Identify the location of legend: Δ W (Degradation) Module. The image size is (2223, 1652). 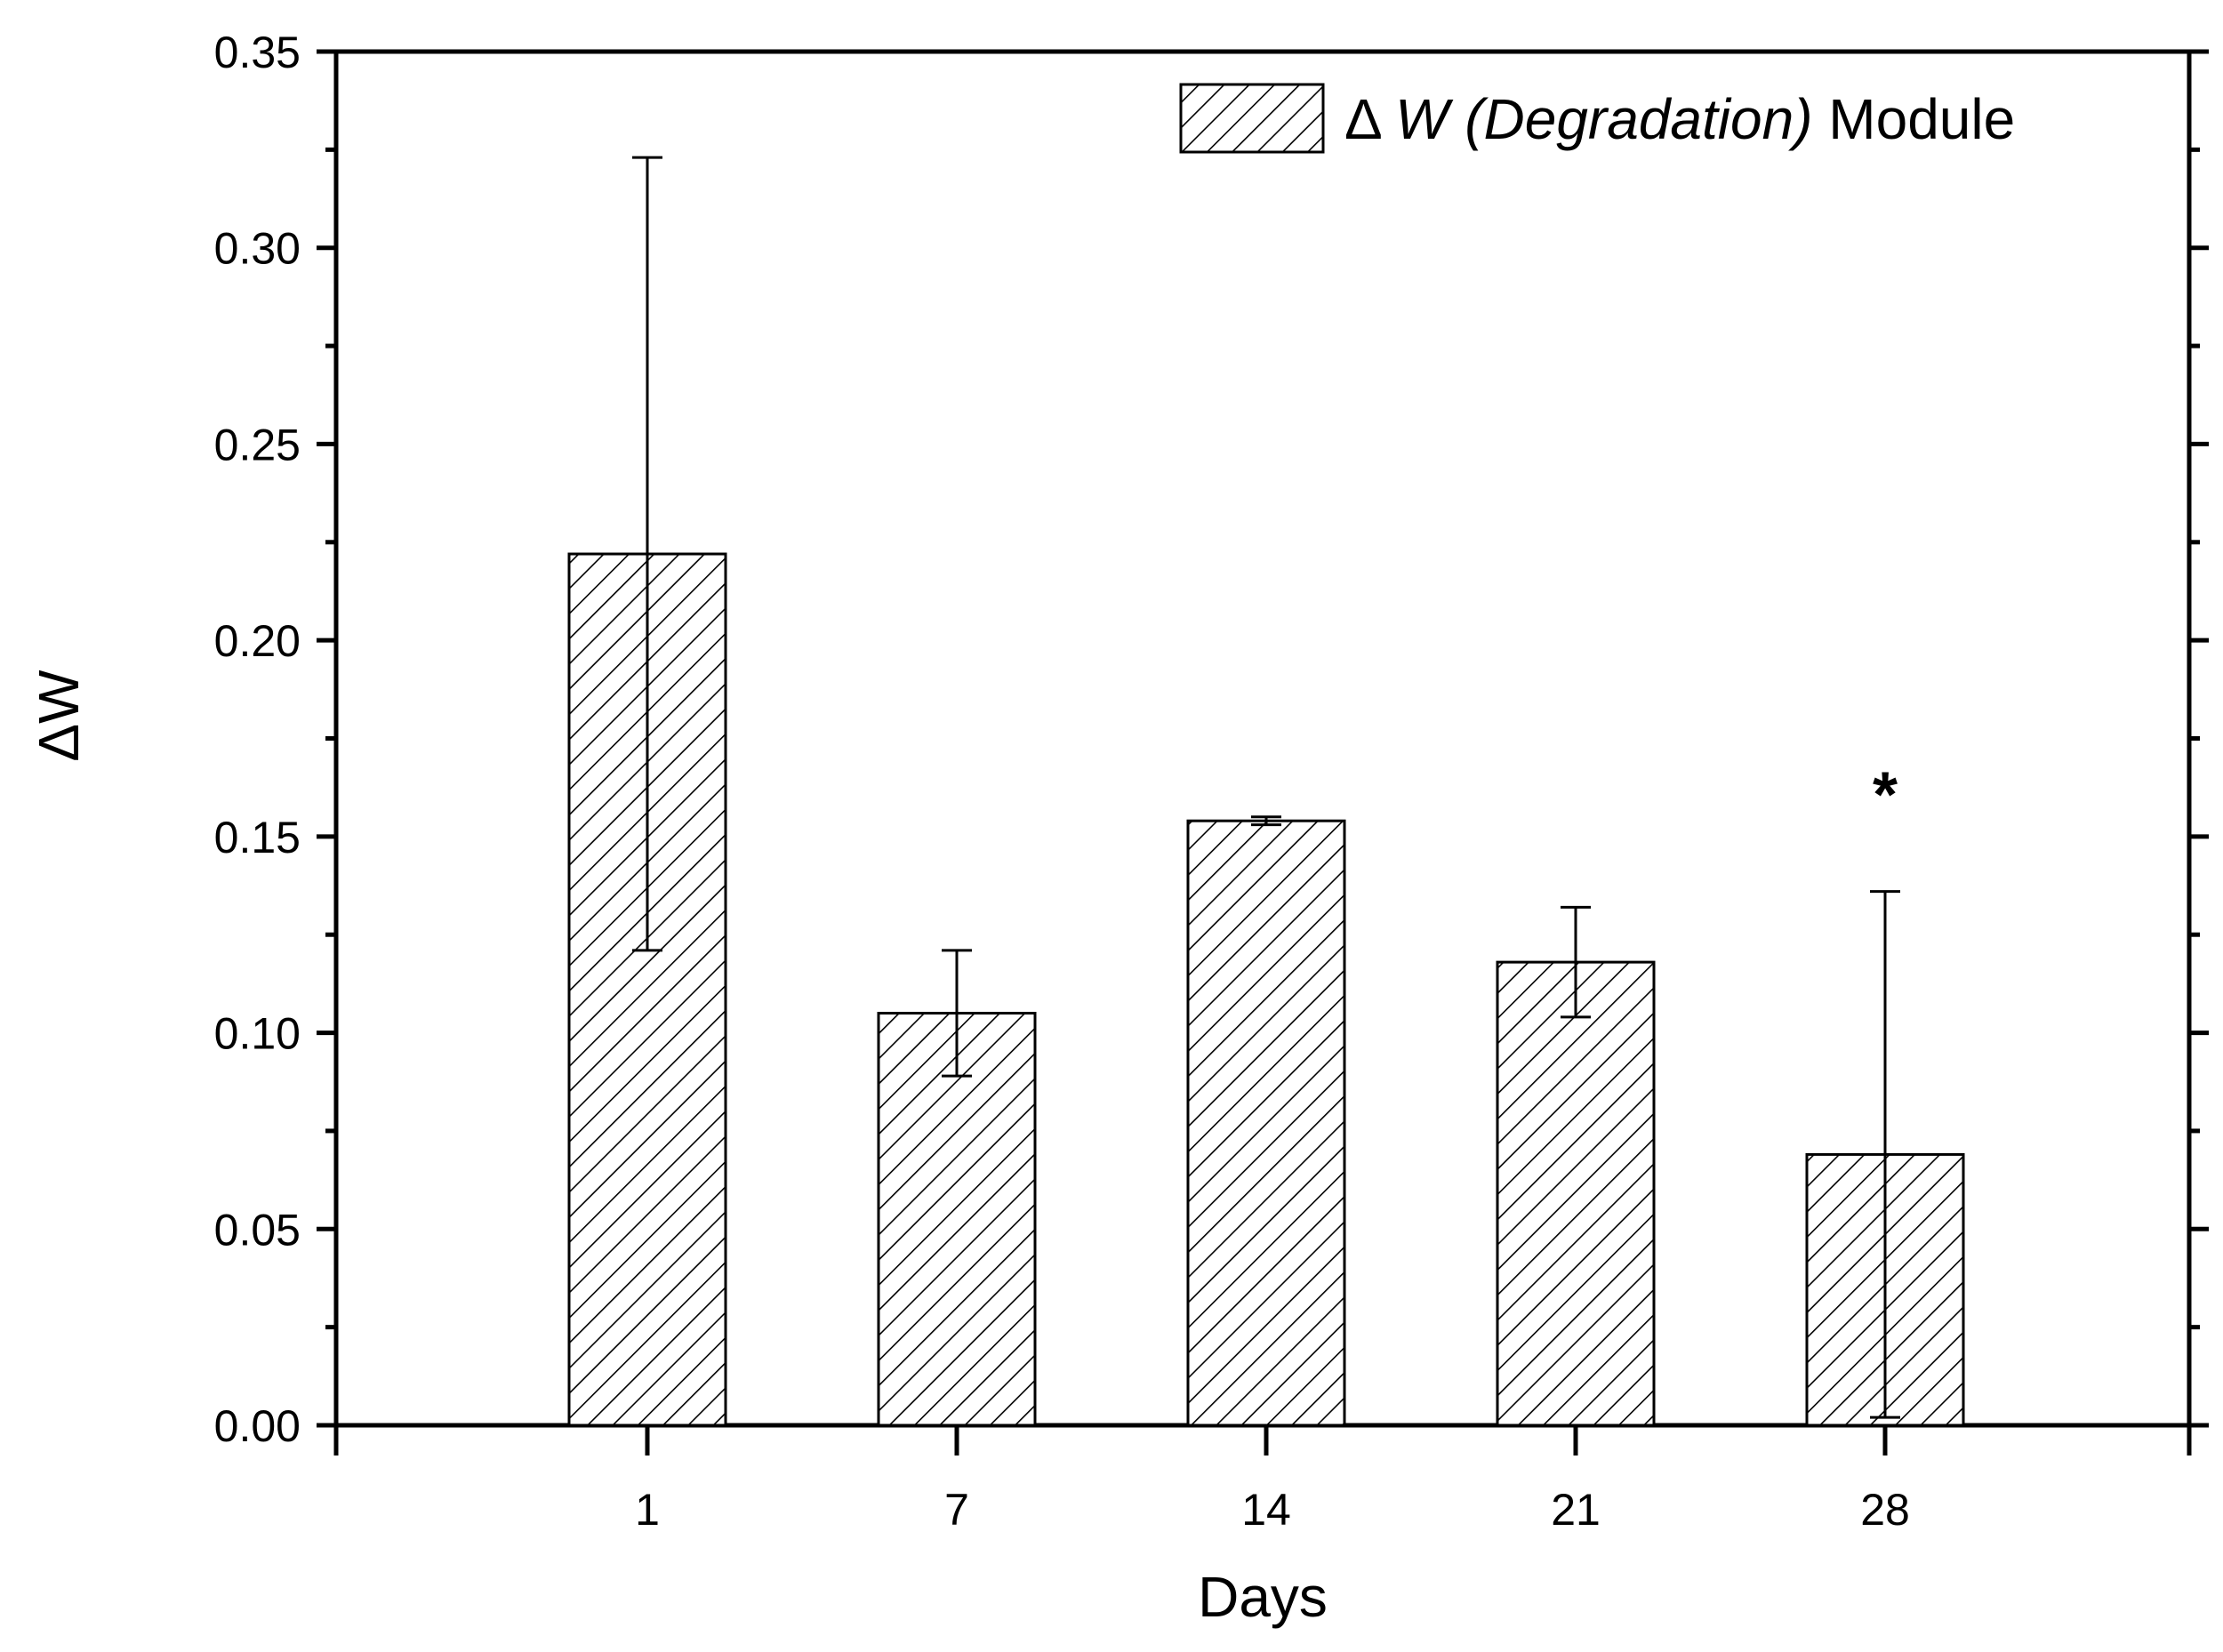
(1597, 118).